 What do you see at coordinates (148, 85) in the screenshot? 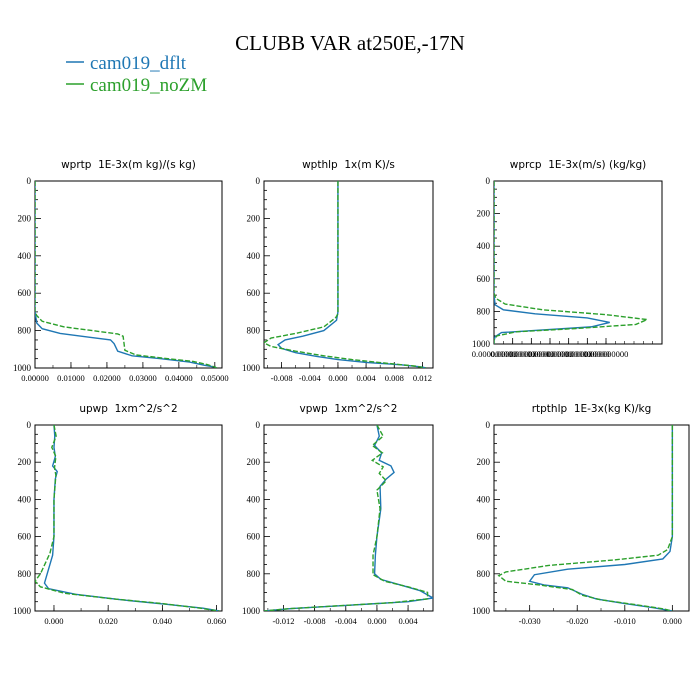
I see `legend-label-nozm: cam019_noZM` at bounding box center [148, 85].